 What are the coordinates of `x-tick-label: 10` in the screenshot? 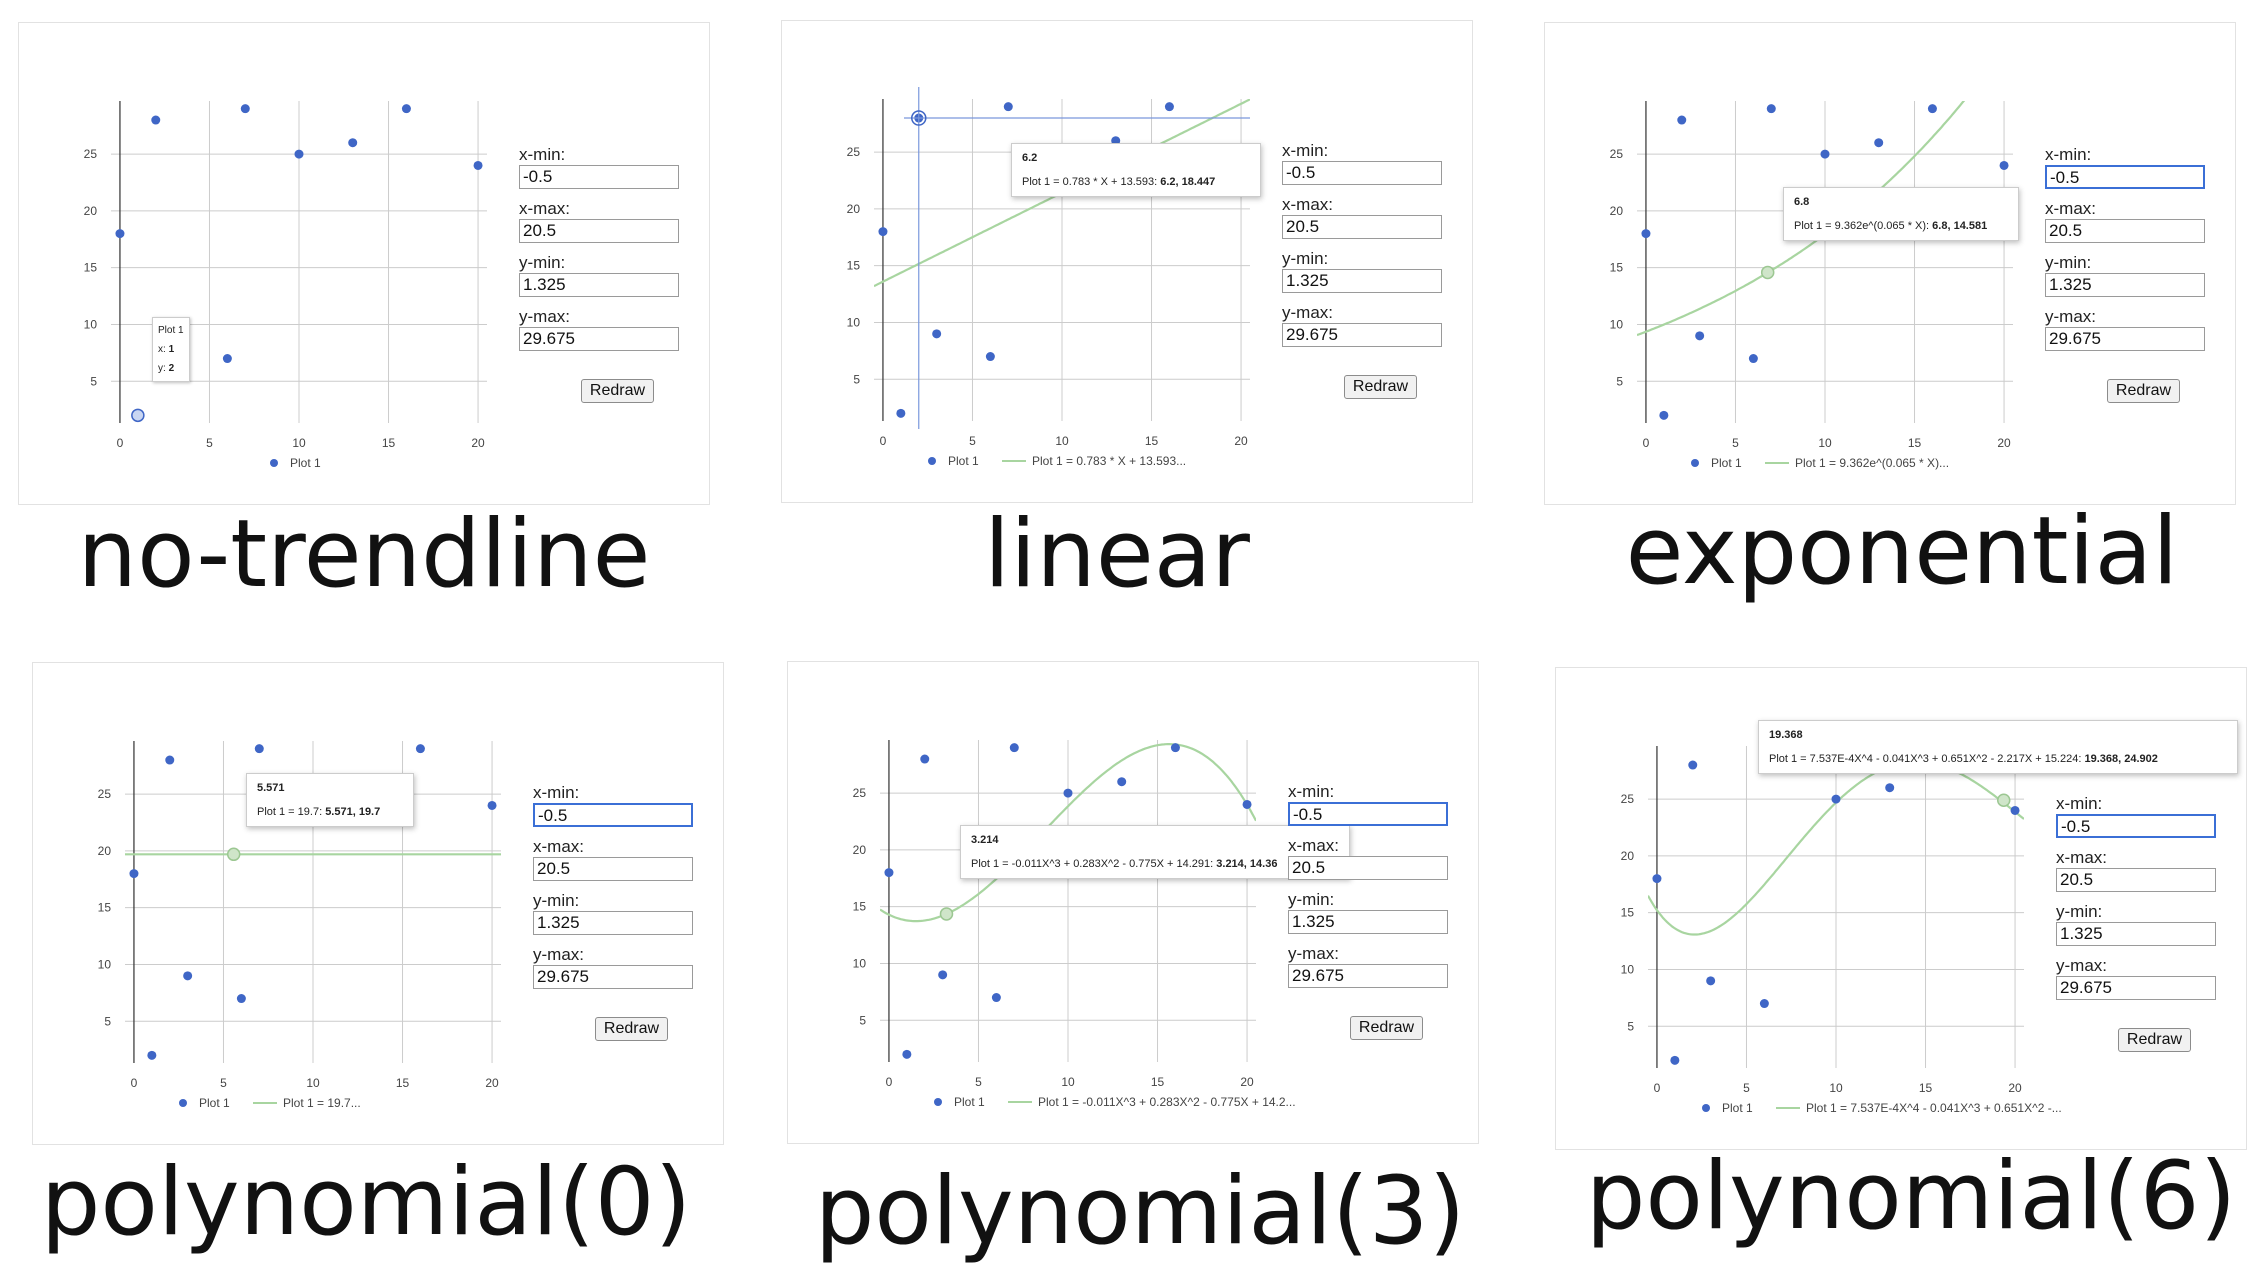 It's located at (1825, 443).